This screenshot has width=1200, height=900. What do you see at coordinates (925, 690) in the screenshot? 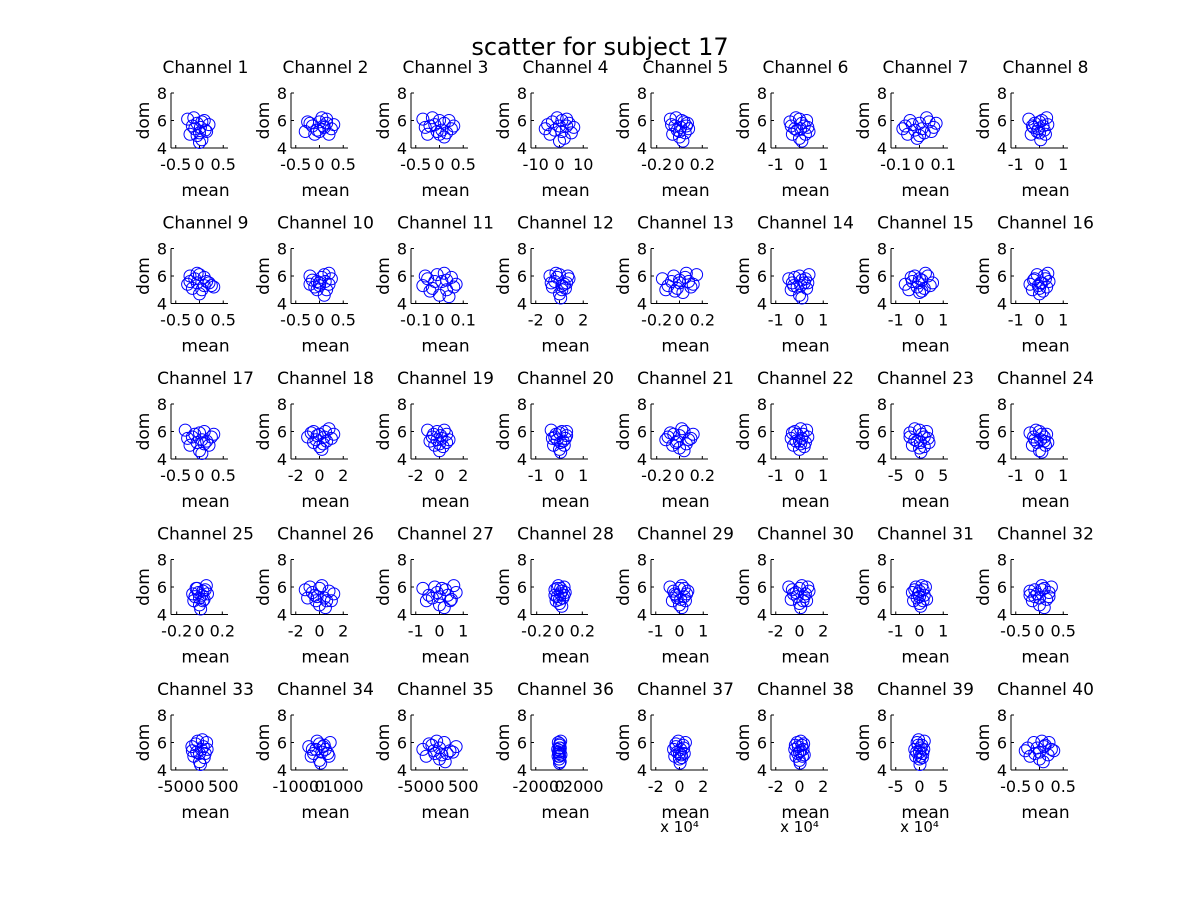
I see `subplot-title: Channel 39` at bounding box center [925, 690].